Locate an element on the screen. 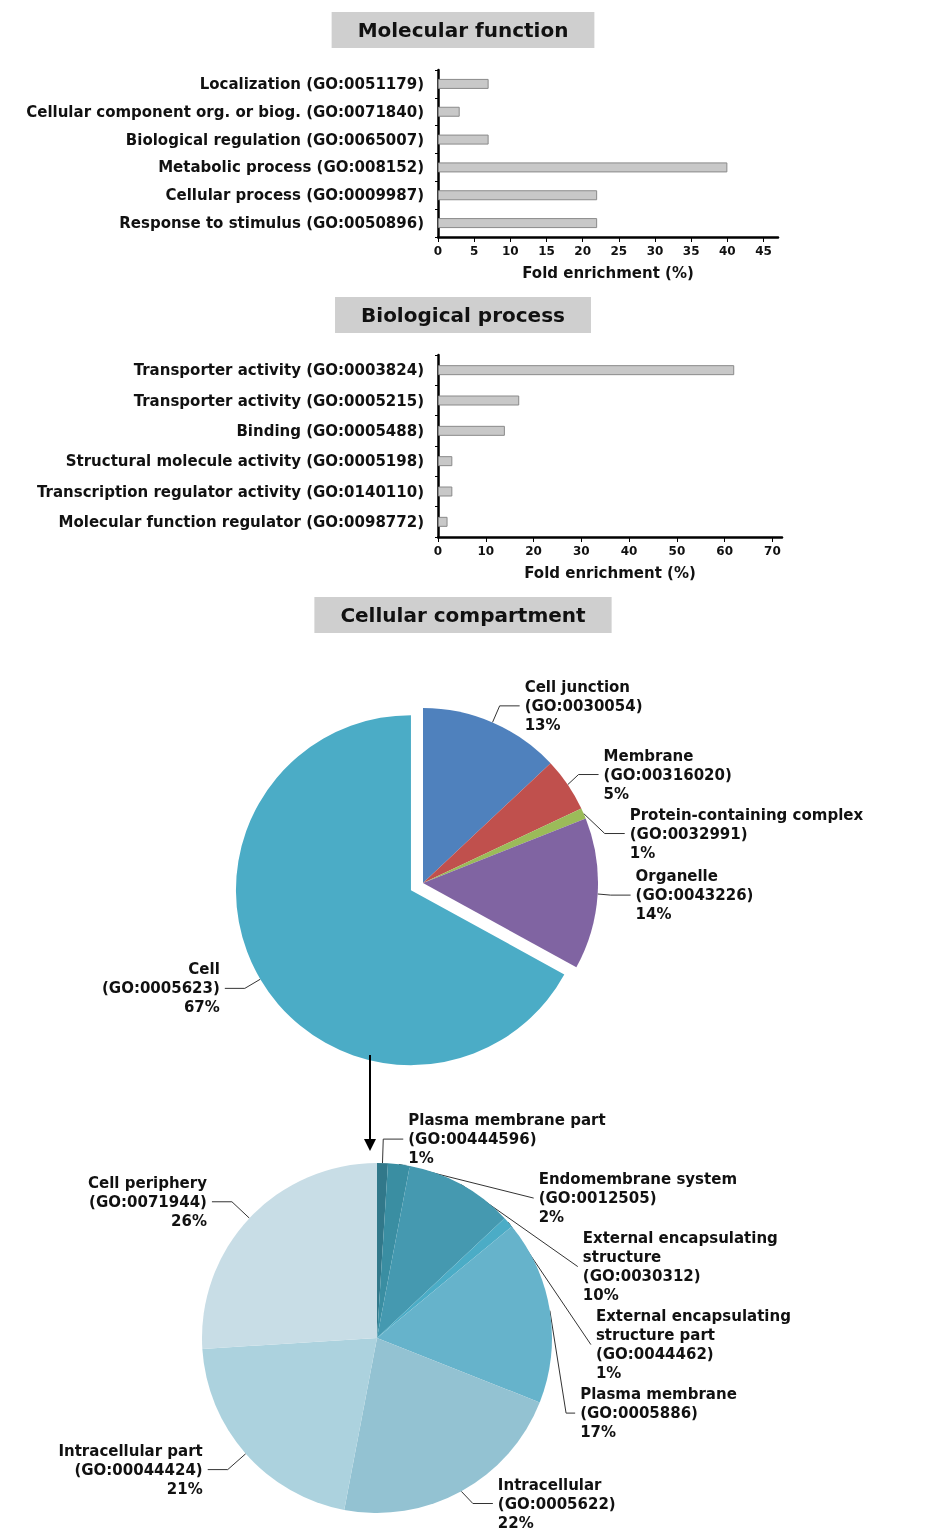  data-label: 2% is located at coordinates (551, 1217).